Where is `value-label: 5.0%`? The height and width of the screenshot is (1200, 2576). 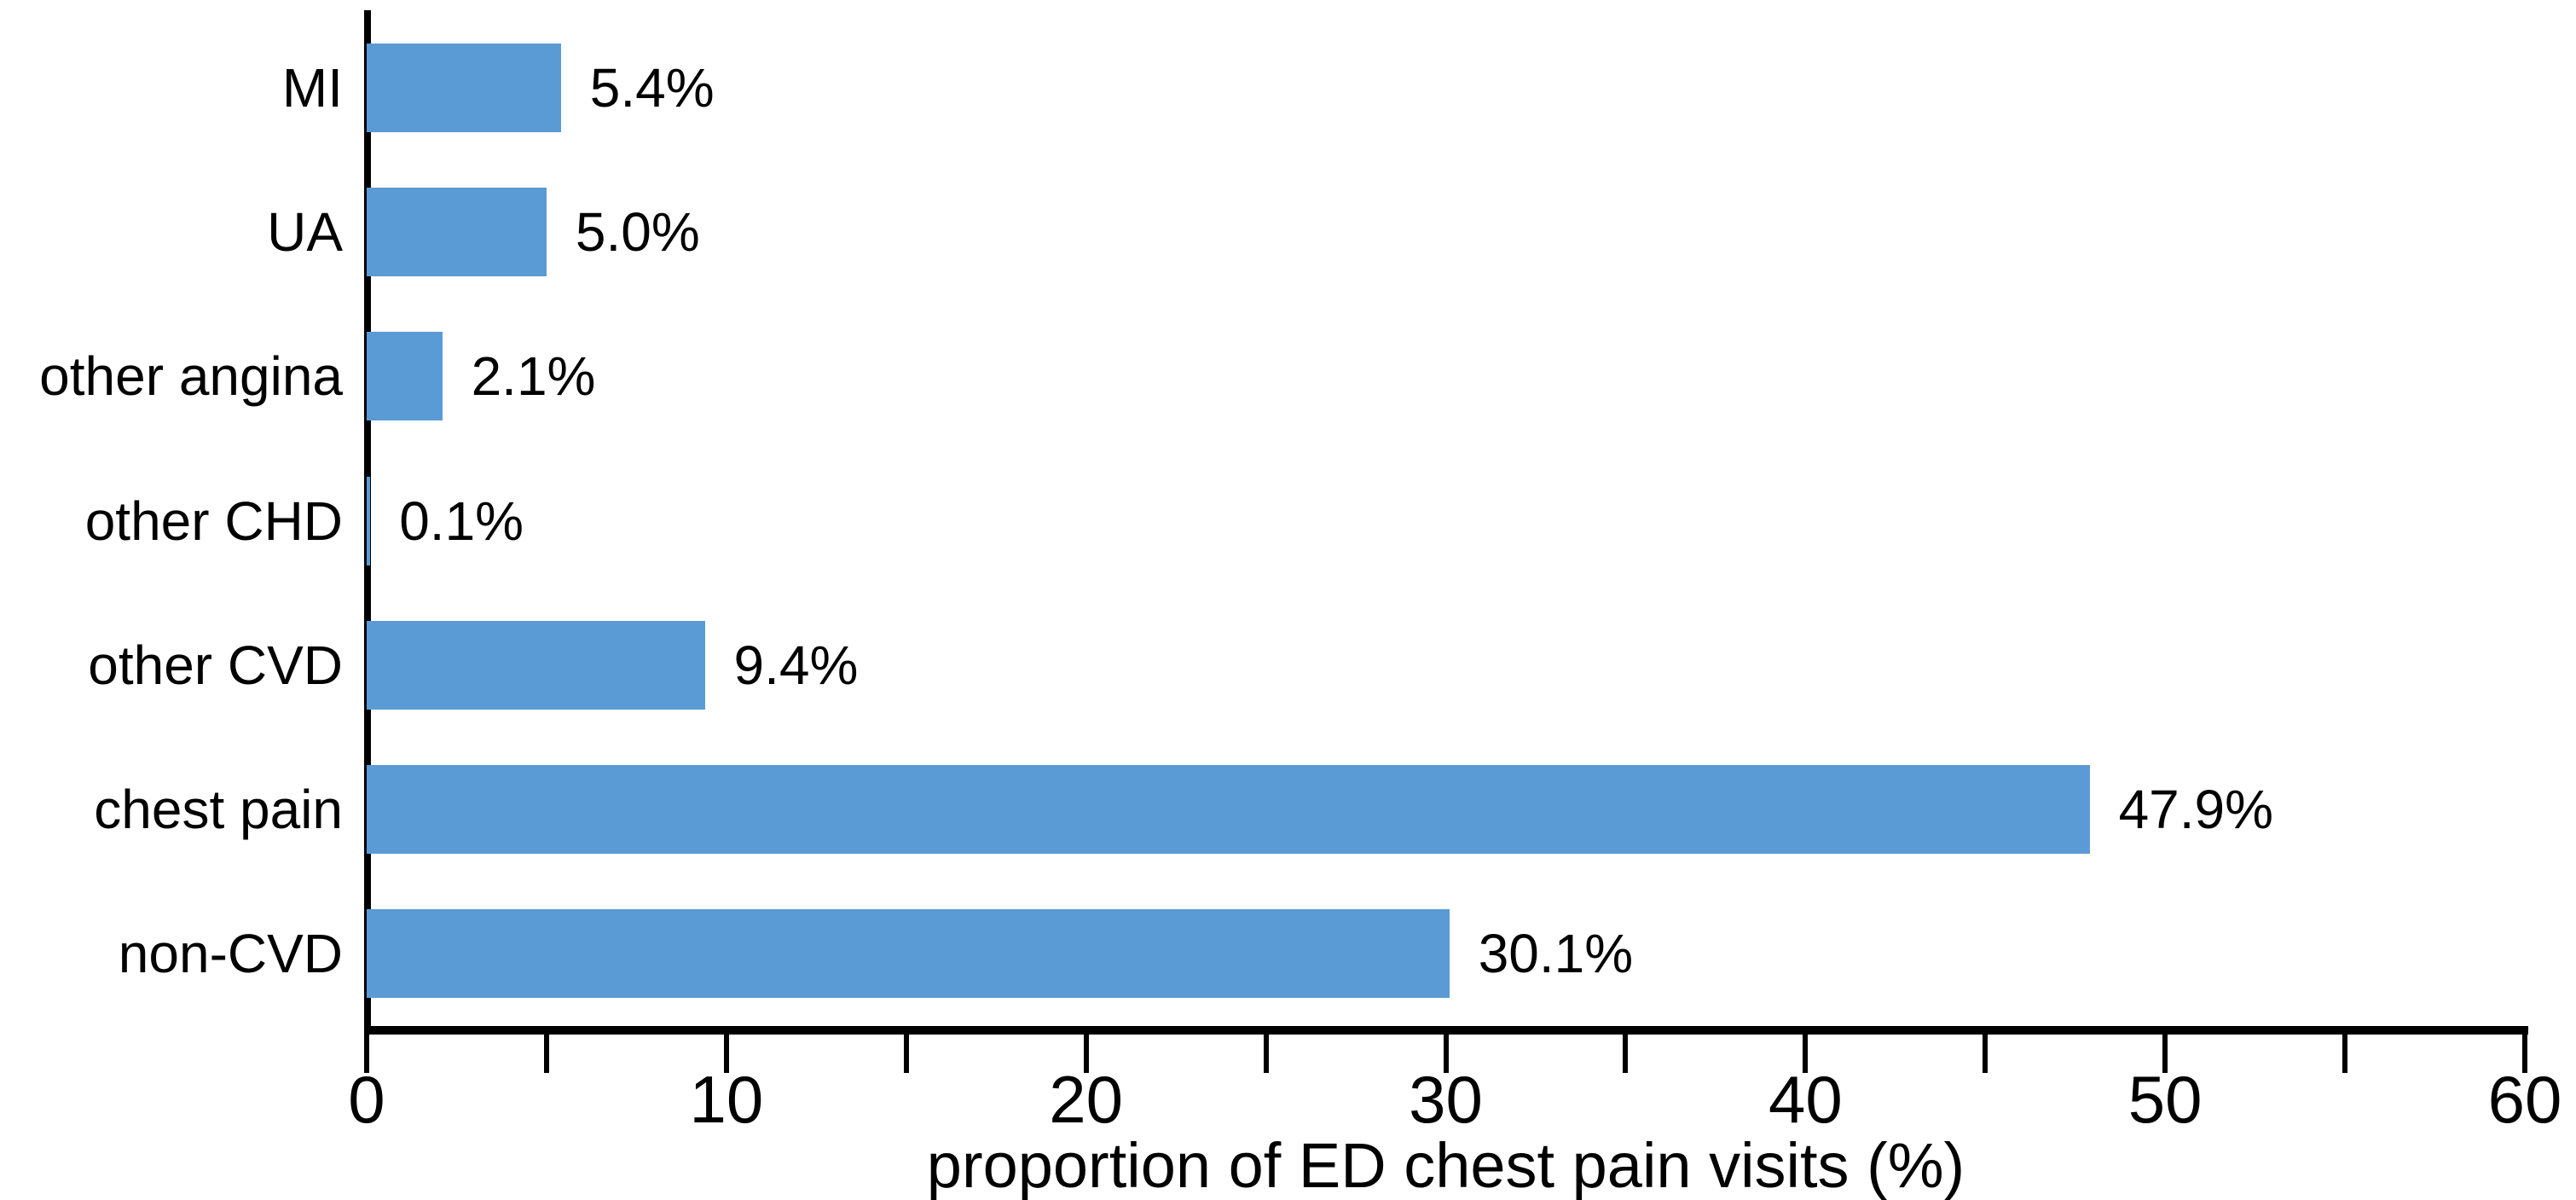
value-label: 5.0% is located at coordinates (637, 232).